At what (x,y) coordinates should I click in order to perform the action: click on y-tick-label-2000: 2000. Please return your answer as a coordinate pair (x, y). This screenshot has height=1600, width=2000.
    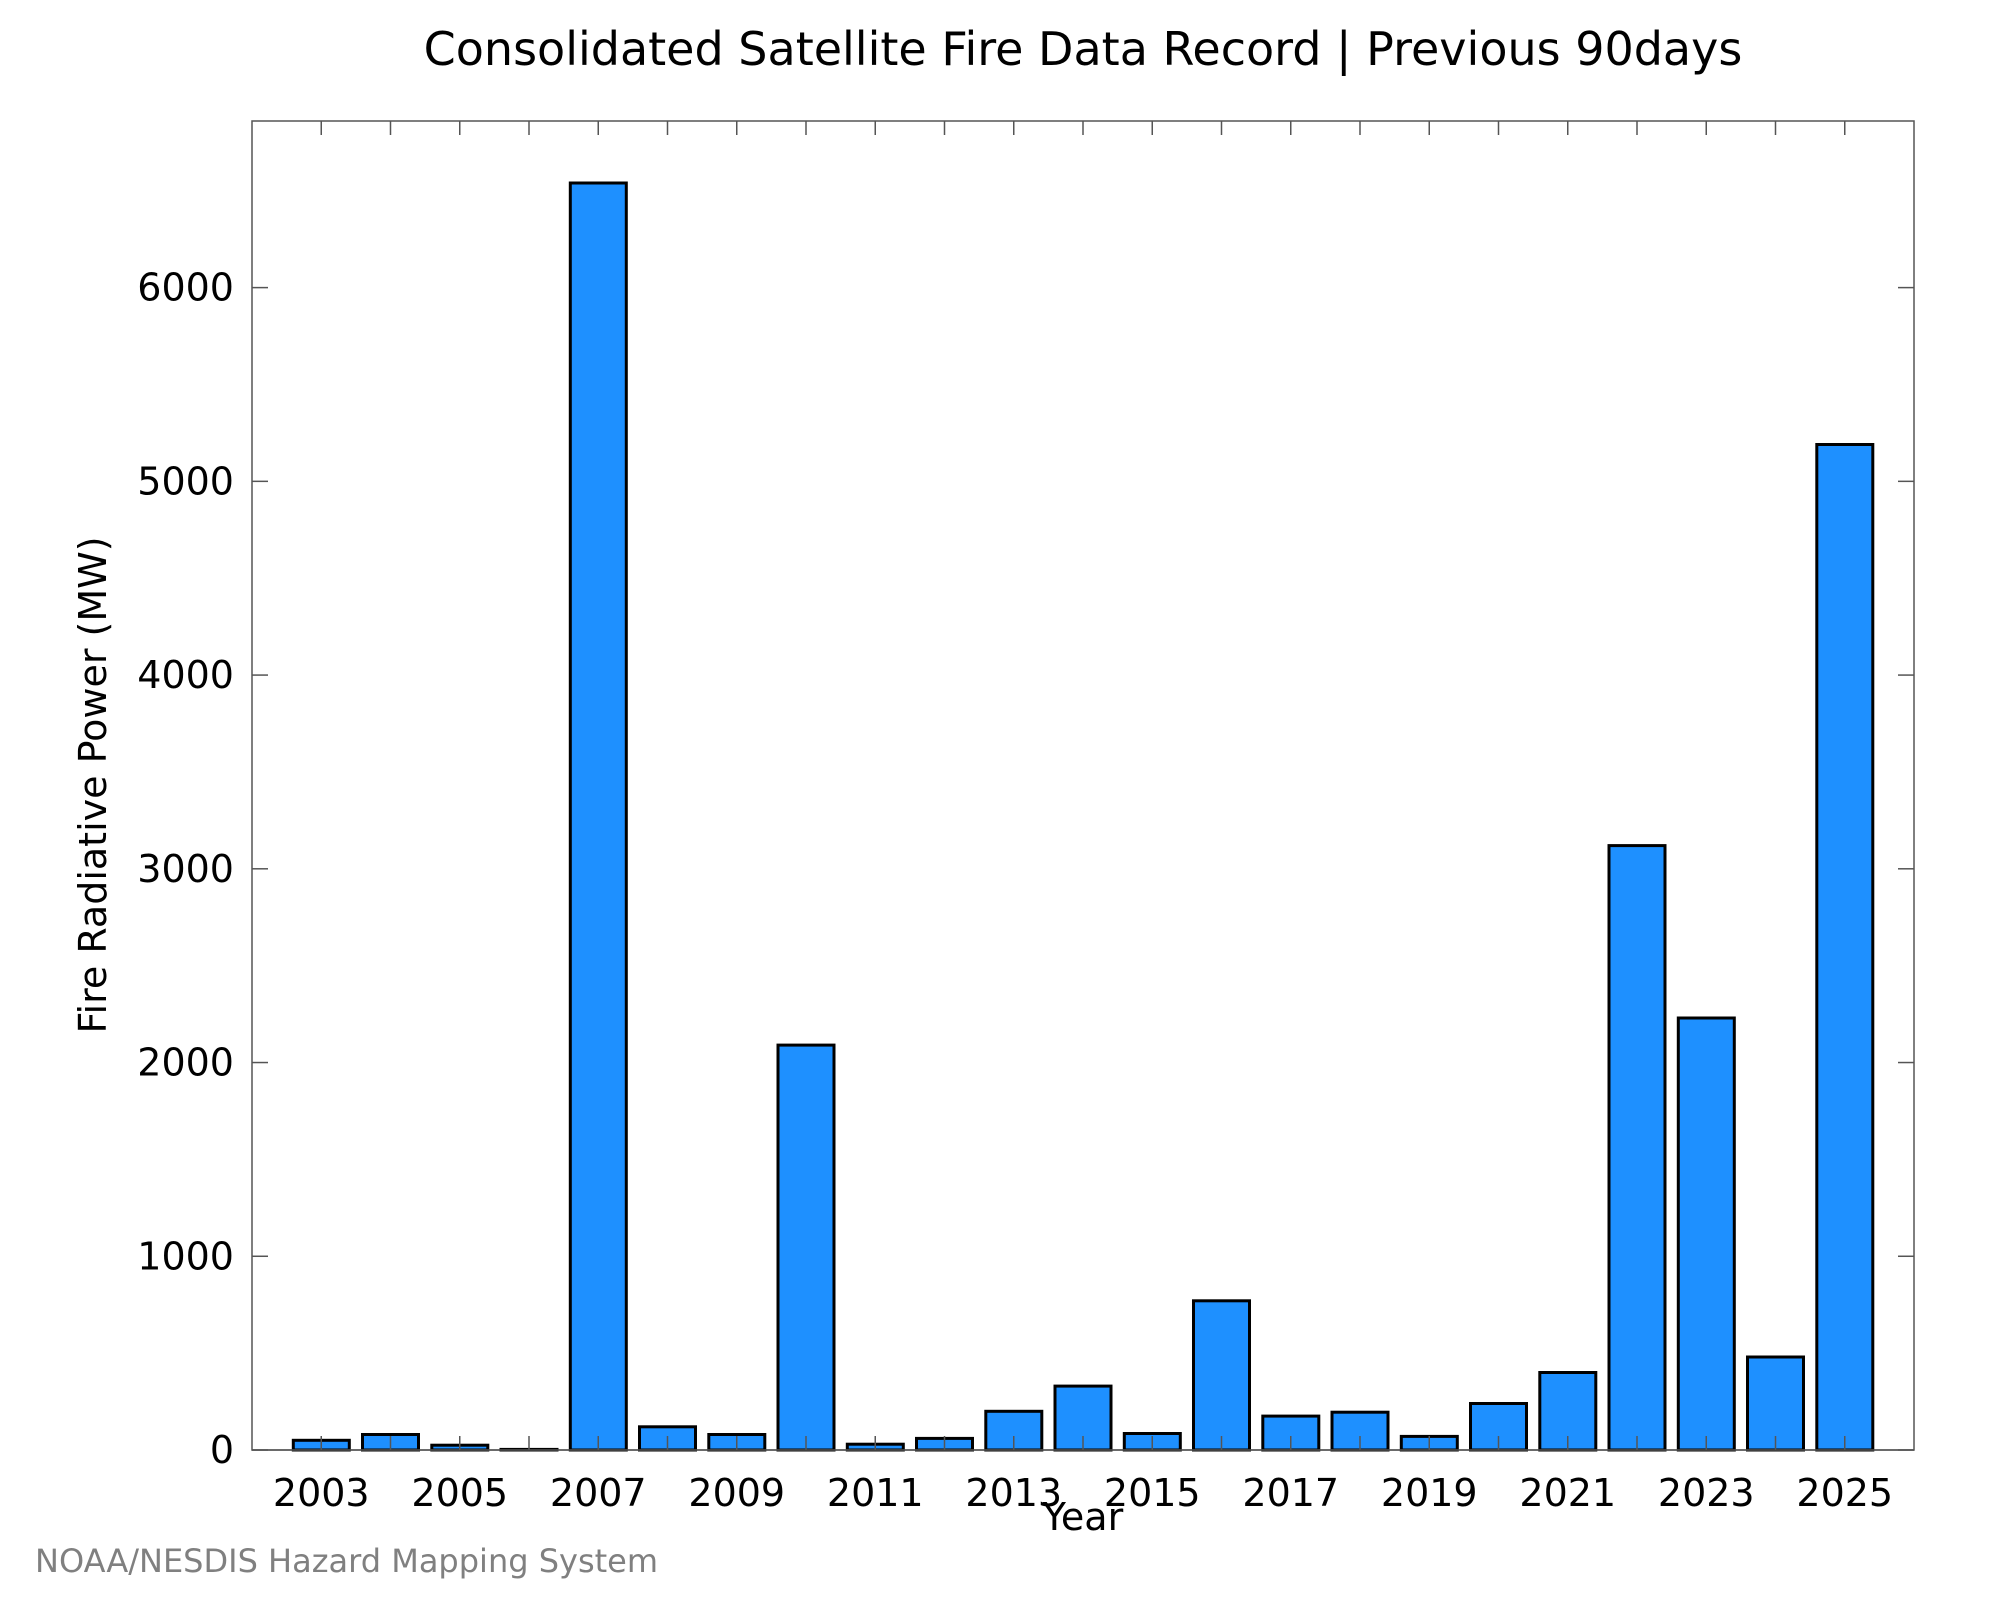
    Looking at the image, I should click on (185, 1063).